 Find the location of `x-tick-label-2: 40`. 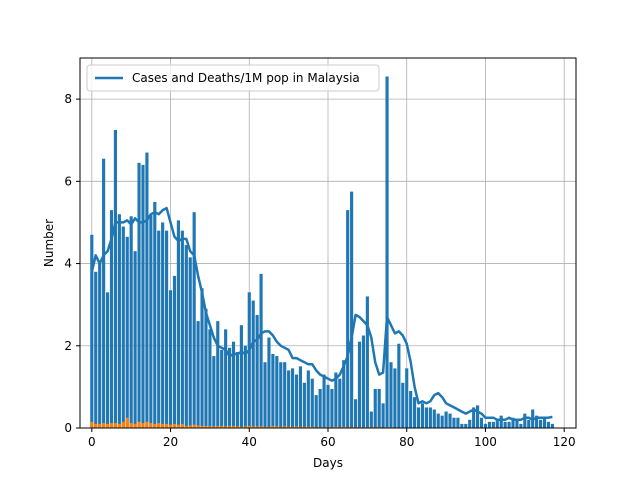

x-tick-label-2: 40 is located at coordinates (249, 442).